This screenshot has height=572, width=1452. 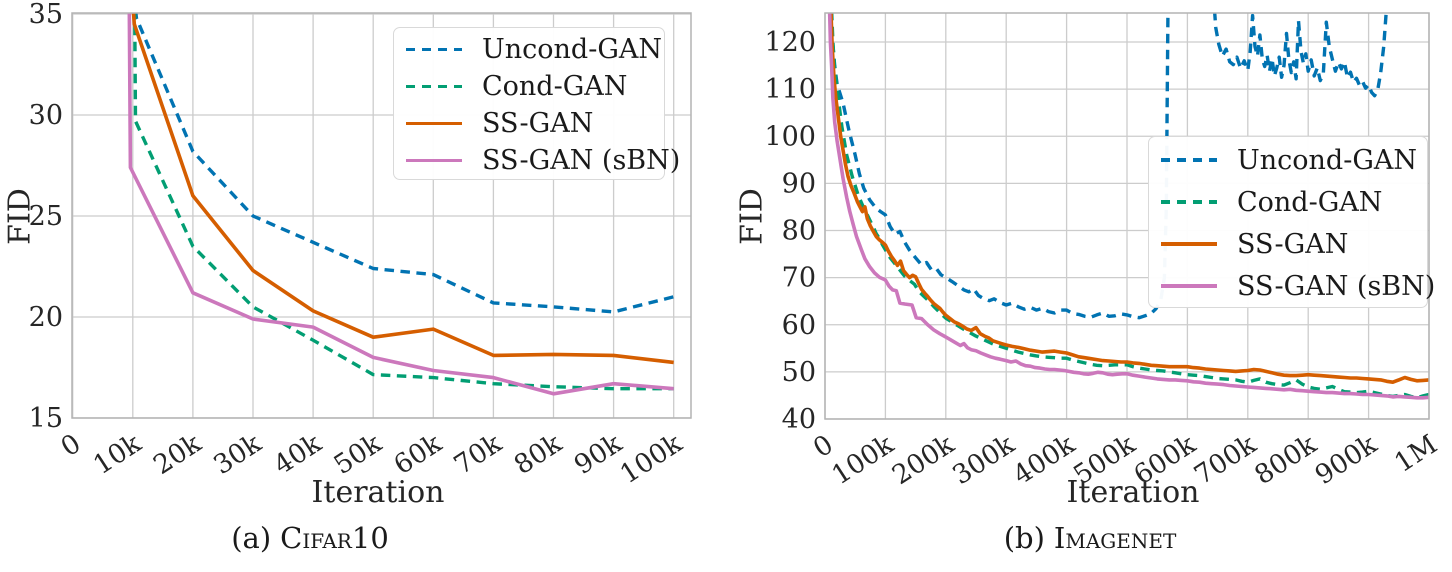 I want to click on caption-dataset: Imagenet, so click(x=1115, y=538).